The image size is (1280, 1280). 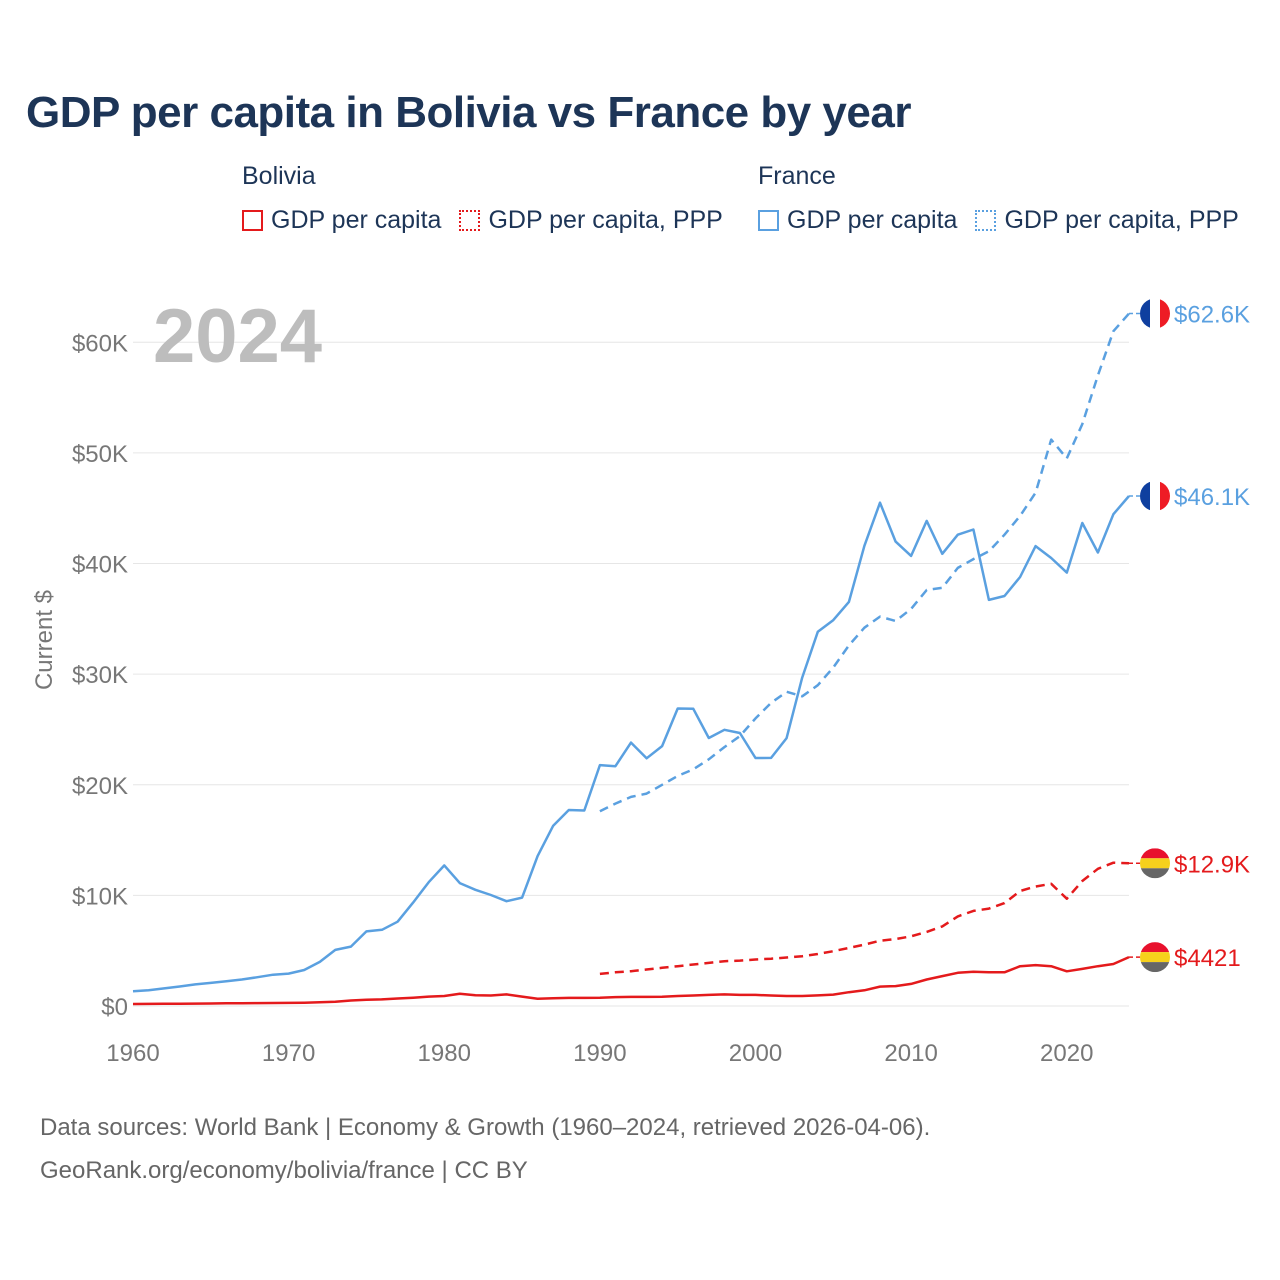 I want to click on x-tick-label: 1980, so click(x=444, y=1053).